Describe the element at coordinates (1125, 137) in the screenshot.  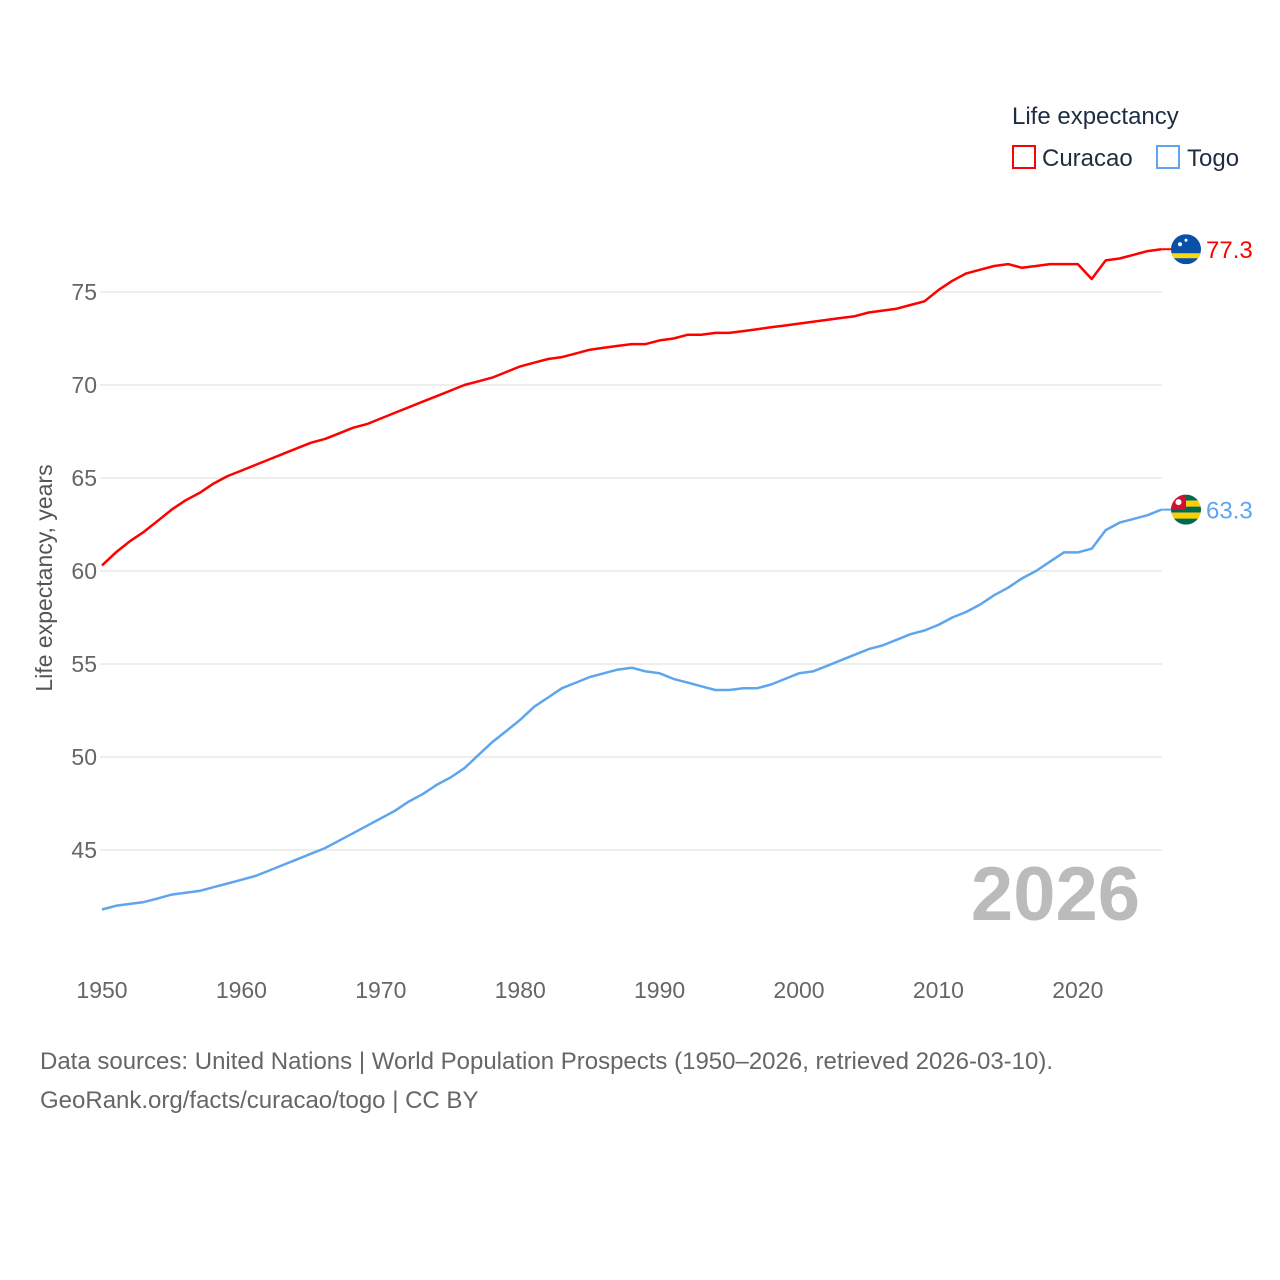
I see `legend: Life expectancy Curacao Togo` at that location.